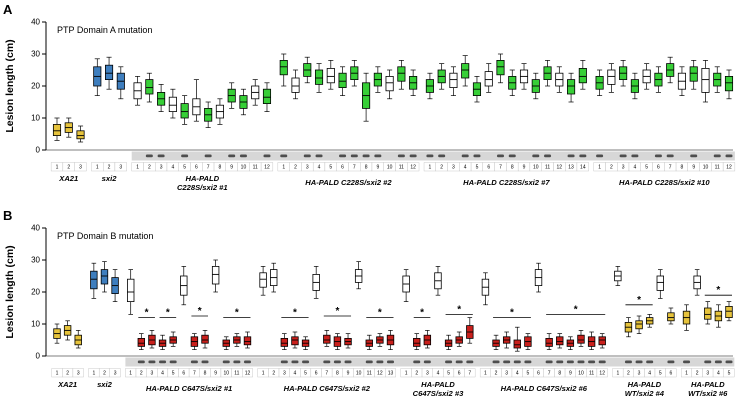 The image size is (738, 412). Describe the element at coordinates (438, 393) in the screenshot. I see `group-label: C647S/sxi2 #3` at that location.